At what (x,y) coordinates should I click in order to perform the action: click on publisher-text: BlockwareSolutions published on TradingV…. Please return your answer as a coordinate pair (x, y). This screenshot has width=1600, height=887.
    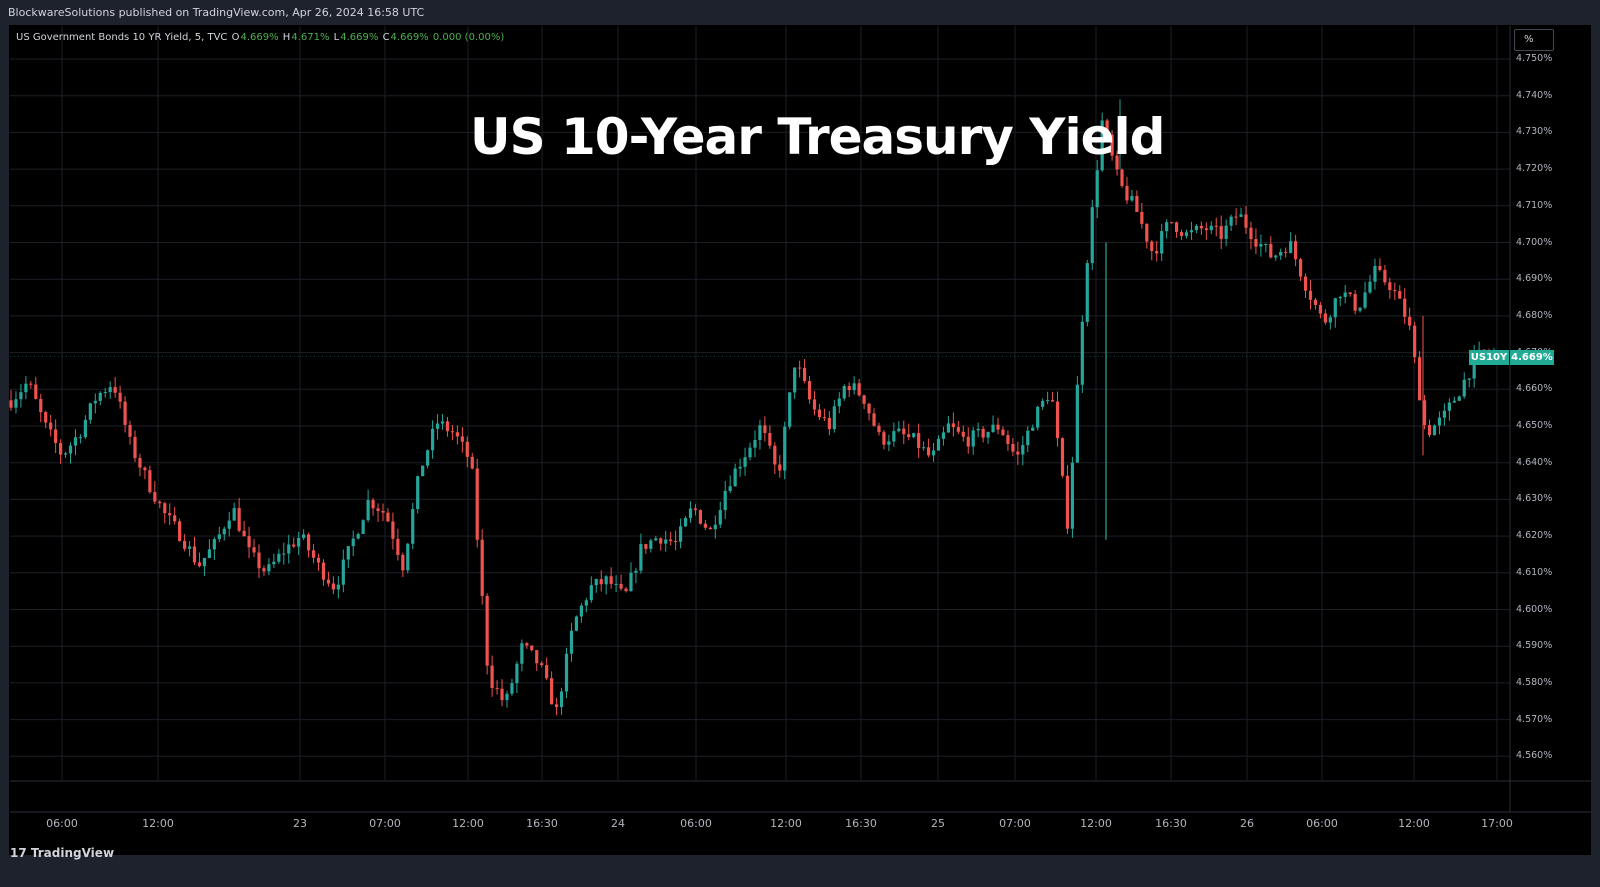
    Looking at the image, I should click on (216, 12).